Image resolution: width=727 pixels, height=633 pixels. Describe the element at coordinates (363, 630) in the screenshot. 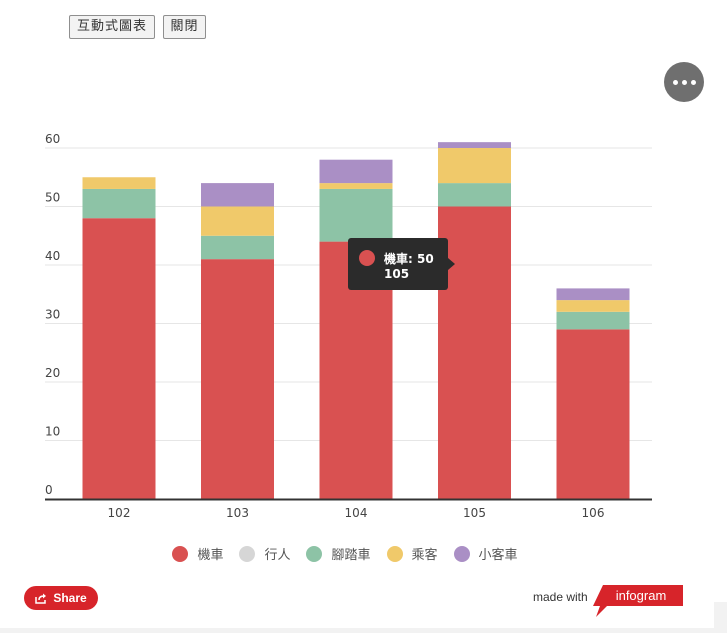

I see `bottom-bar` at that location.